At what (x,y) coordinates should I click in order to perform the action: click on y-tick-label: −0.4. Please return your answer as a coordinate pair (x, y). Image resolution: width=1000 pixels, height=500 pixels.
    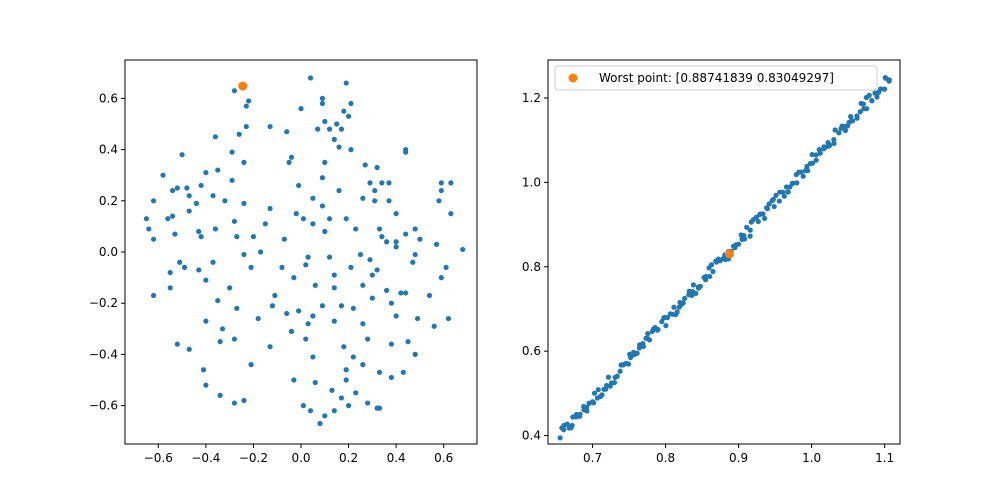
    Looking at the image, I should click on (103, 354).